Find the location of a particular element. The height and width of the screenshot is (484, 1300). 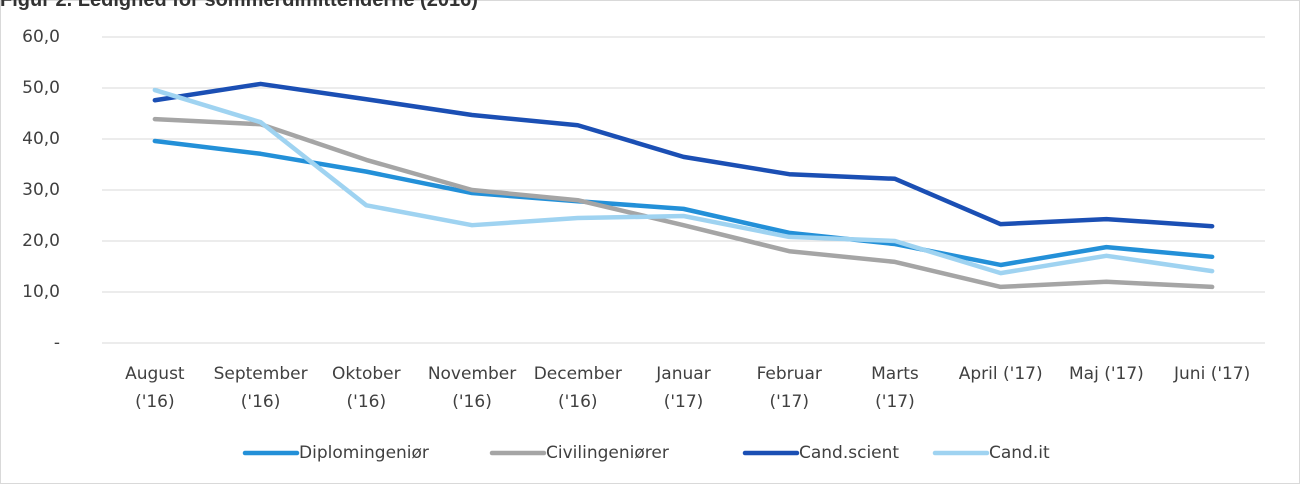

y-tick-label: 60,0 is located at coordinates (41, 37).